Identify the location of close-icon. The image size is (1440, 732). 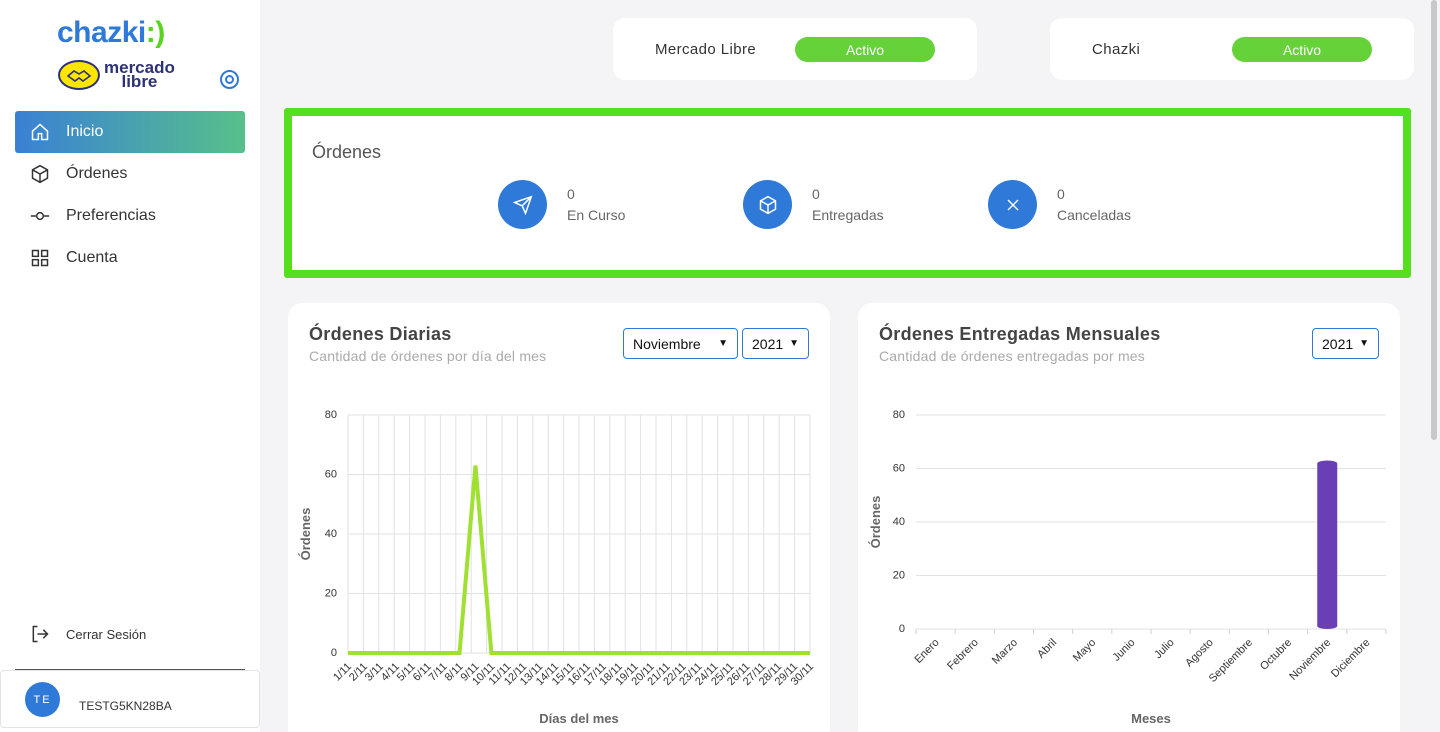
(1012, 204).